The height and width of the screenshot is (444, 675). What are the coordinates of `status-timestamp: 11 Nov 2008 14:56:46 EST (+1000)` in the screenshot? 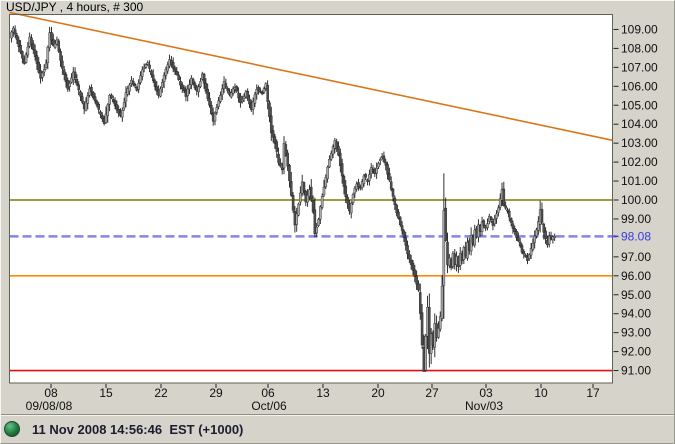 It's located at (138, 429).